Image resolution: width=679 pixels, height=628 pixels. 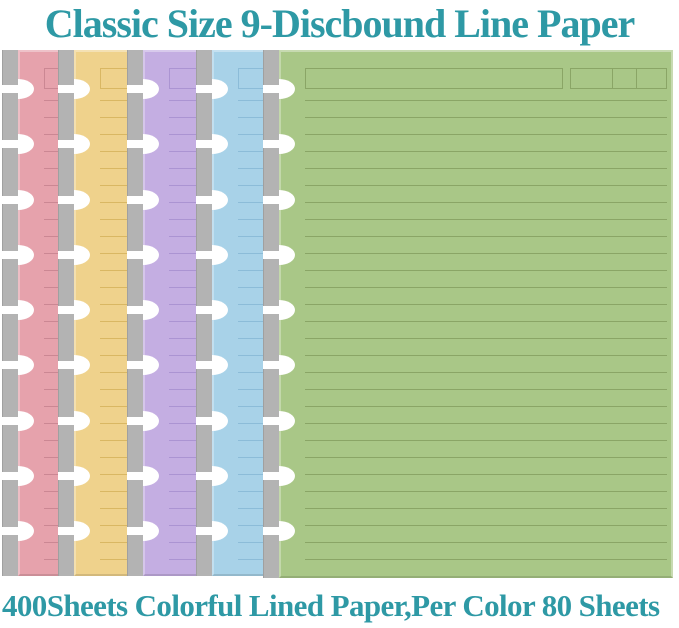 I want to click on date-box, so click(x=618, y=78).